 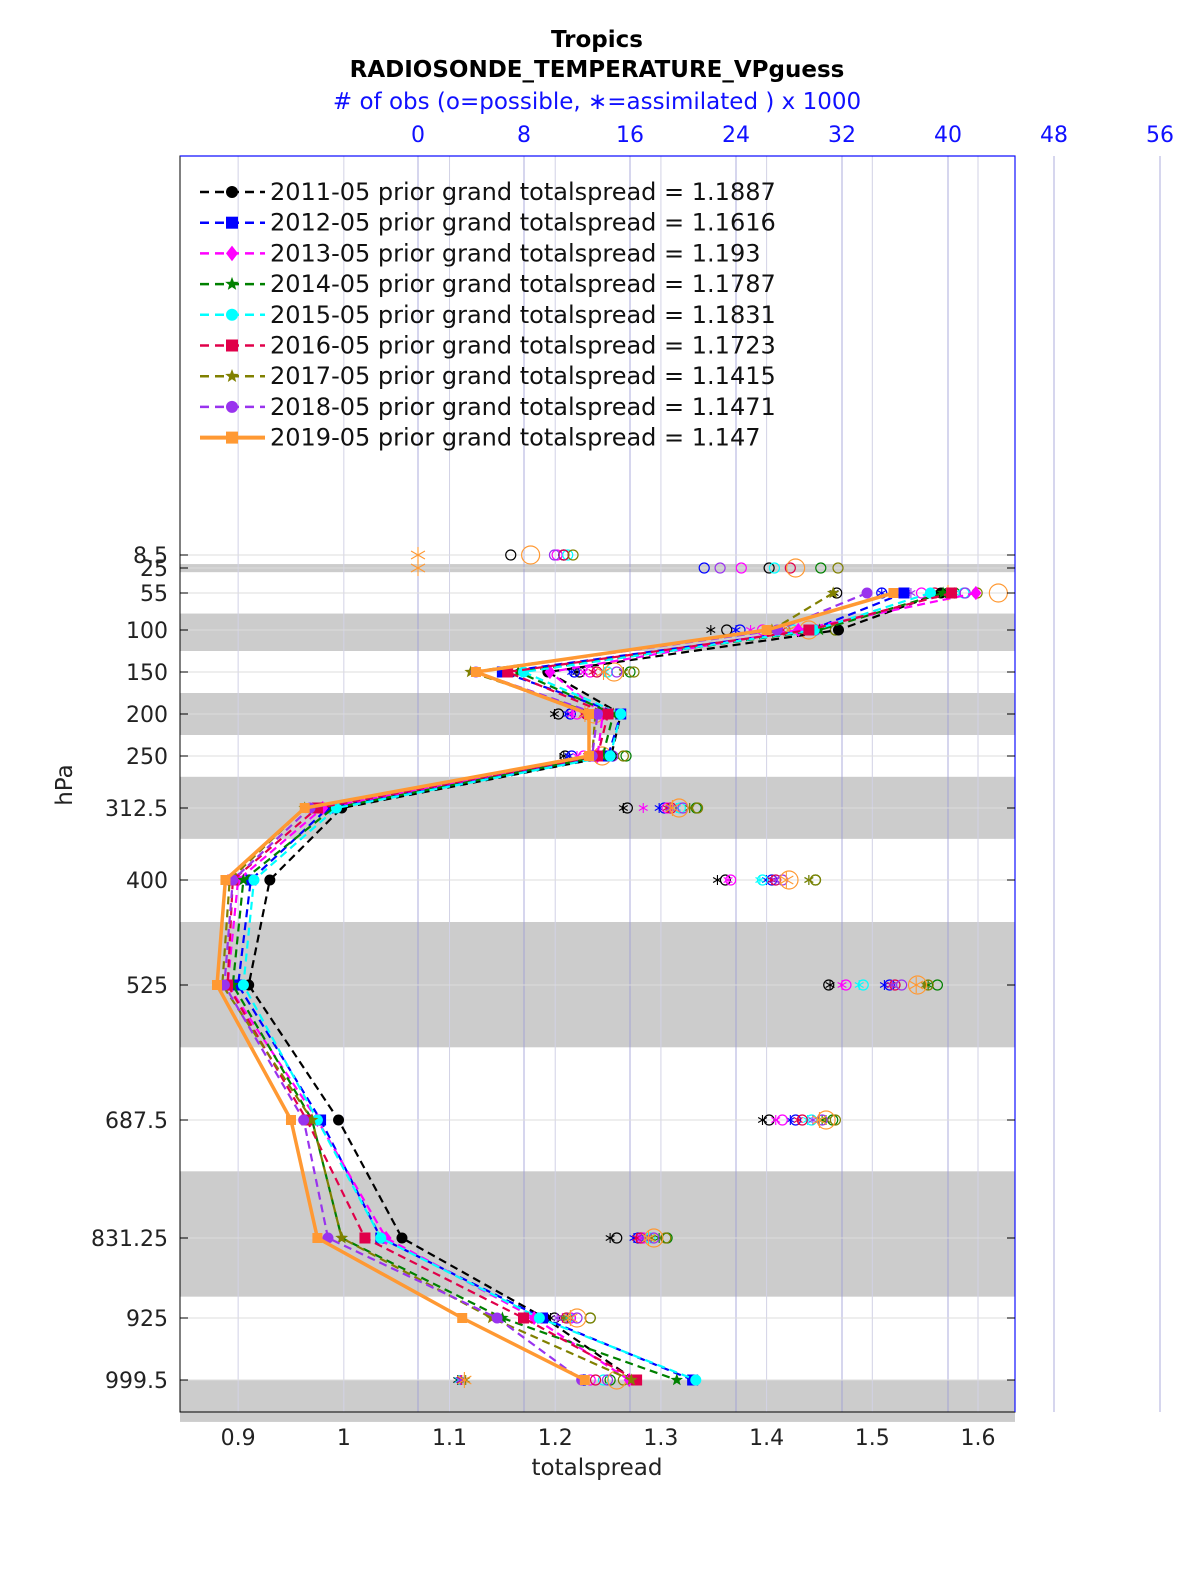 What do you see at coordinates (147, 631) in the screenshot?
I see `y-tick-label: 100` at bounding box center [147, 631].